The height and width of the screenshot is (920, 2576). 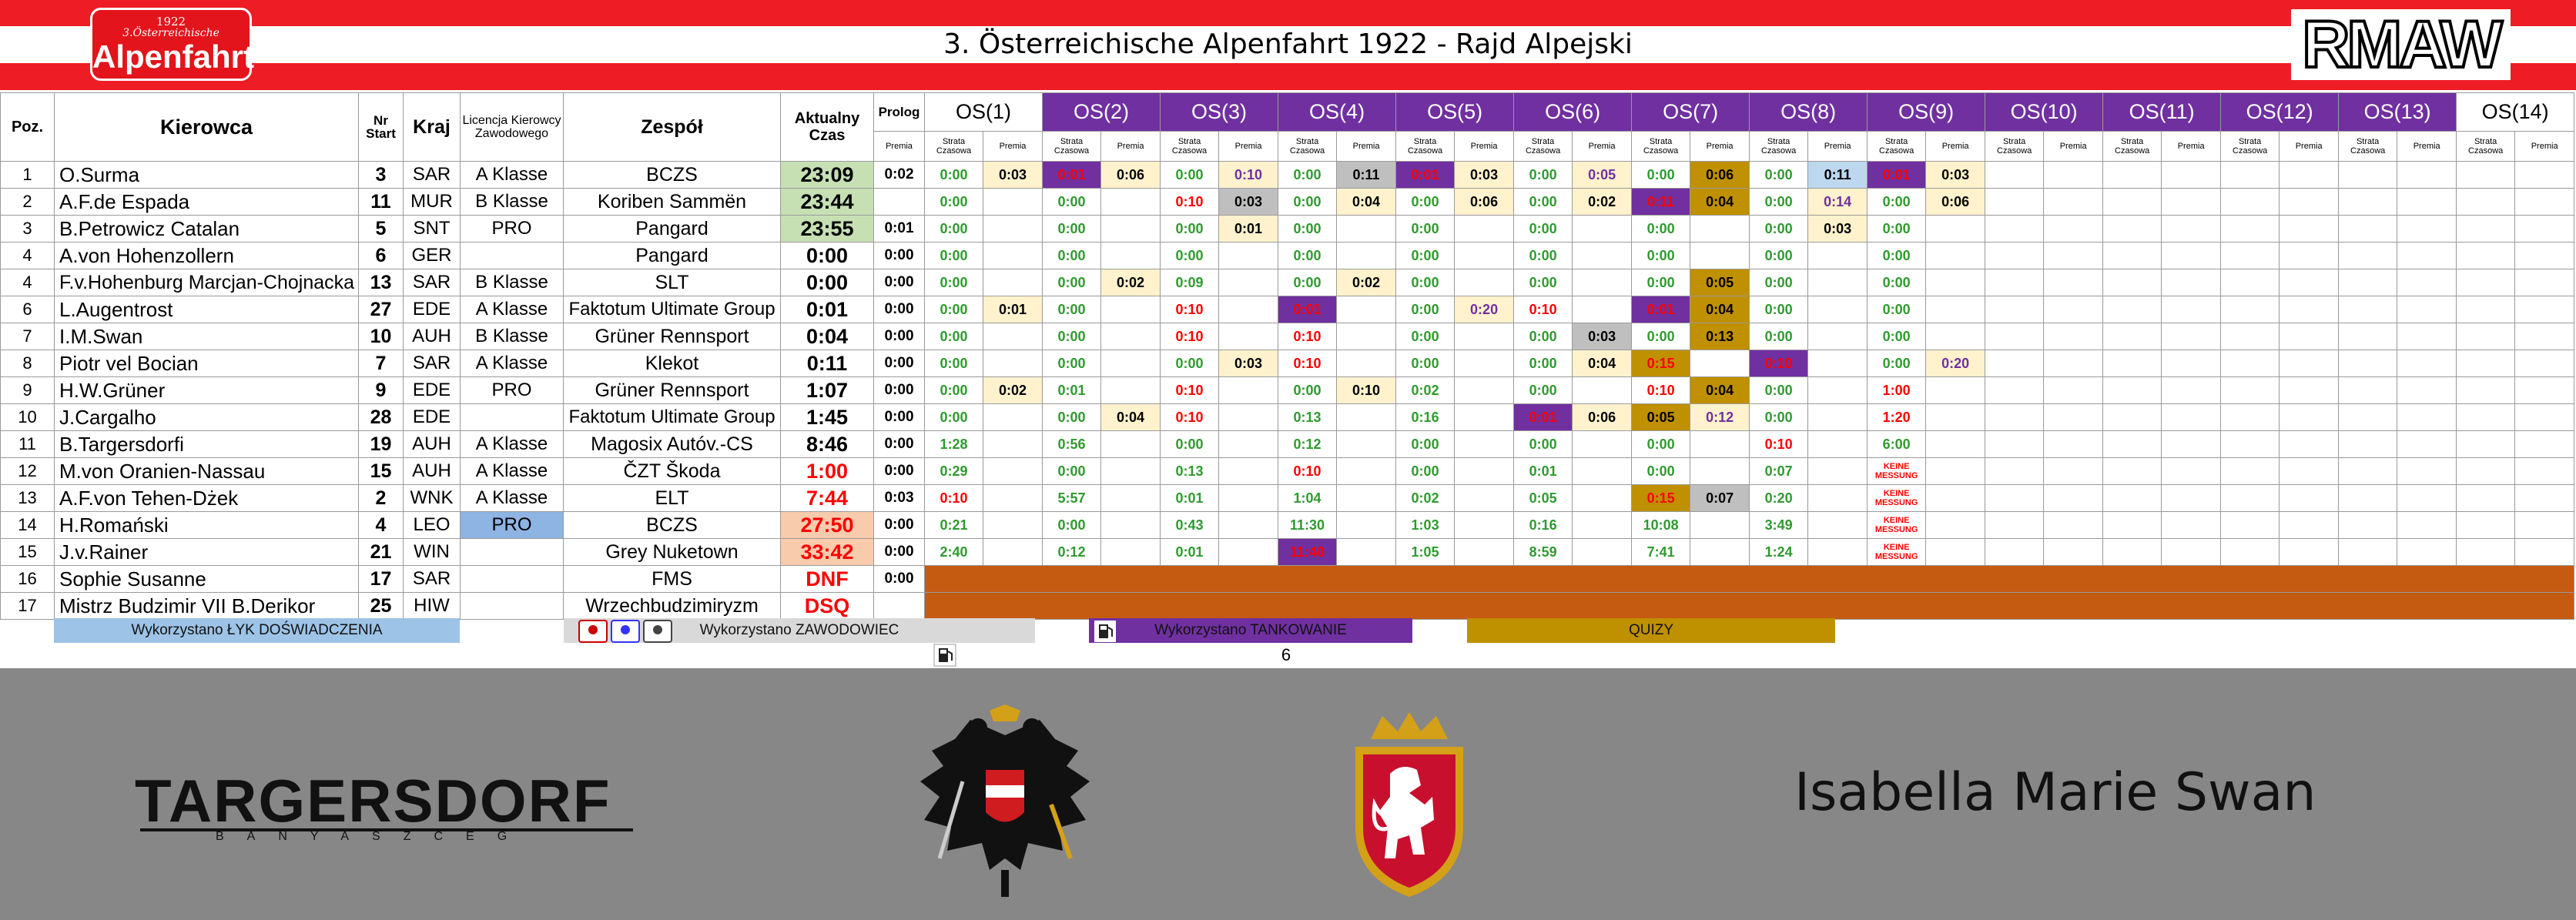 I want to click on cell-drv: A.von Hohenzollern, so click(x=207, y=256).